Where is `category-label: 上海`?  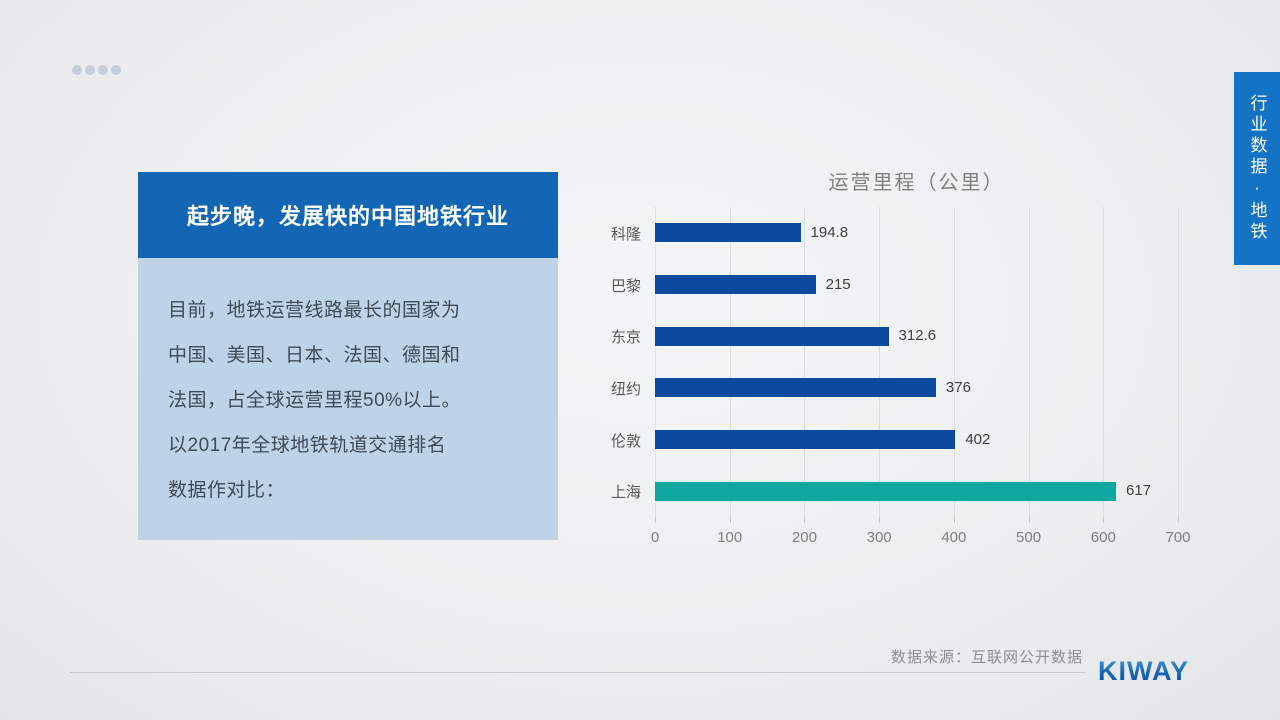
category-label: 上海 is located at coordinates (625, 493).